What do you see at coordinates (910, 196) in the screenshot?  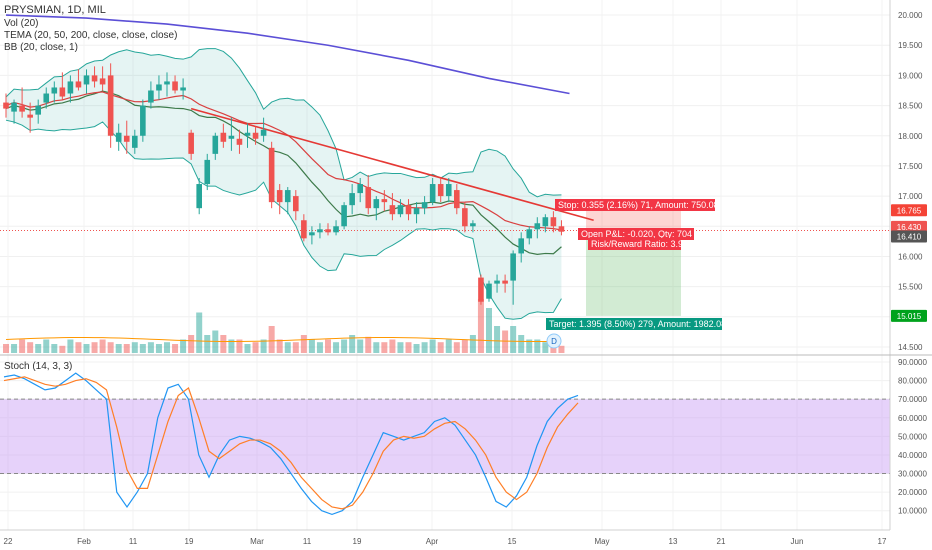 I see `price-axis-label: 17.000` at bounding box center [910, 196].